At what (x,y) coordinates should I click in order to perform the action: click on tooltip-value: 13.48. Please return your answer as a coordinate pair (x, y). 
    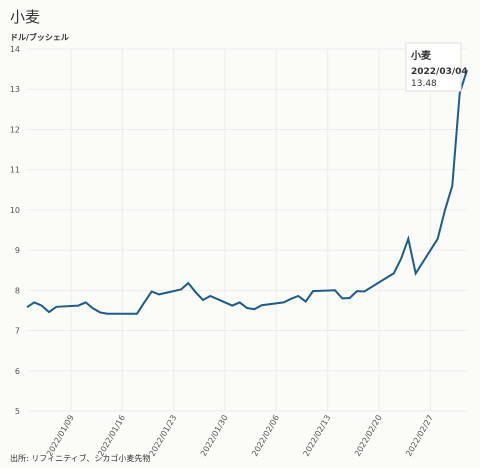
    Looking at the image, I should click on (424, 84).